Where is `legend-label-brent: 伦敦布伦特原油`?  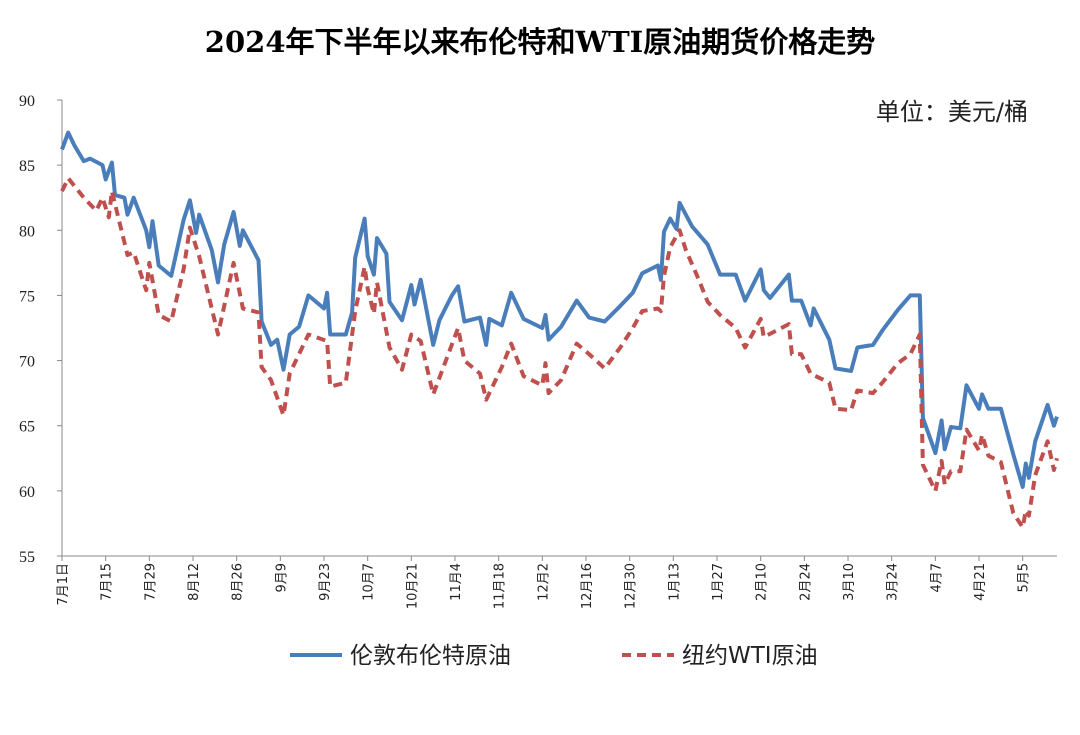
legend-label-brent: 伦敦布伦特原油 is located at coordinates (430, 656).